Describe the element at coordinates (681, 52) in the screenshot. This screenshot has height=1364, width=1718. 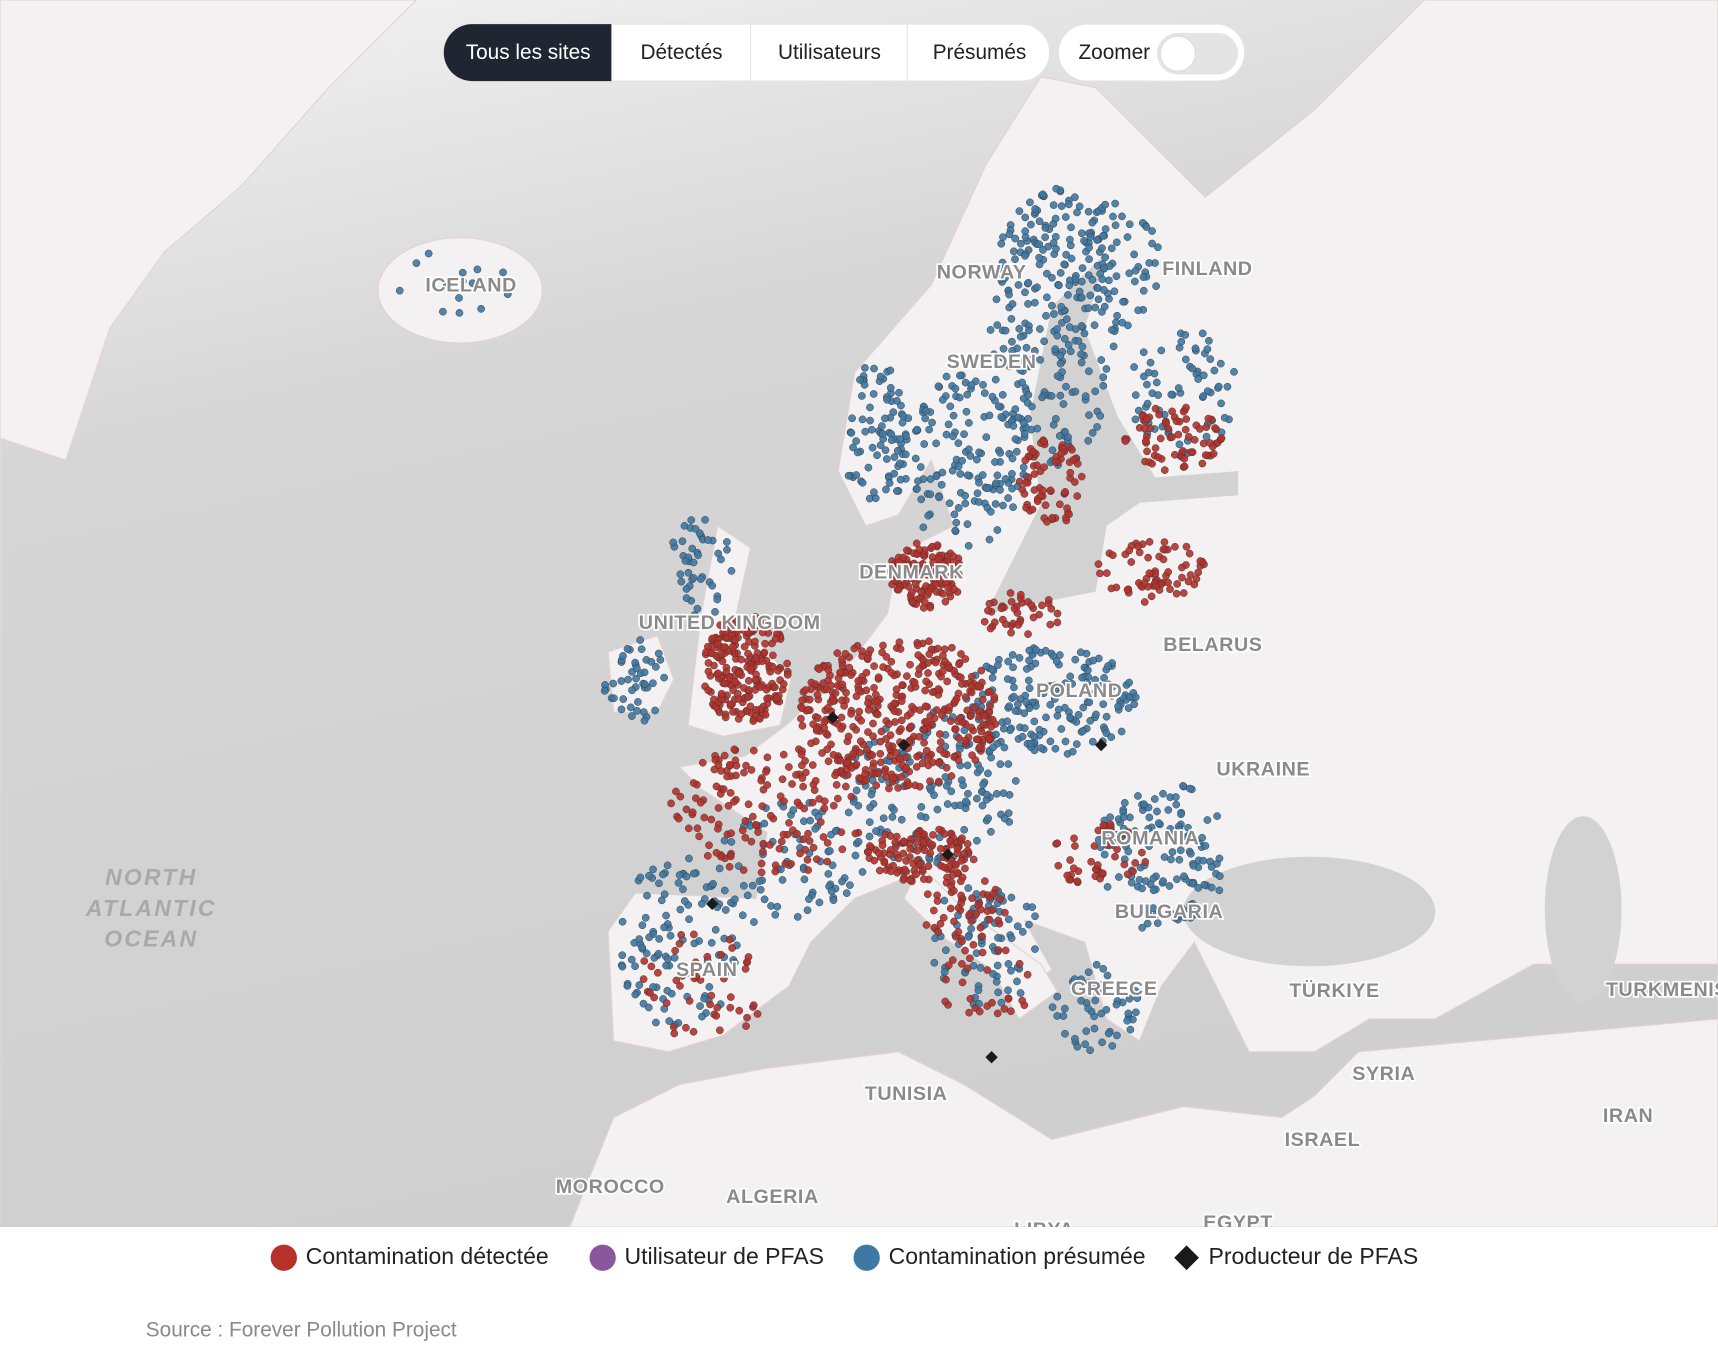
I see `tab: Détectés` at that location.